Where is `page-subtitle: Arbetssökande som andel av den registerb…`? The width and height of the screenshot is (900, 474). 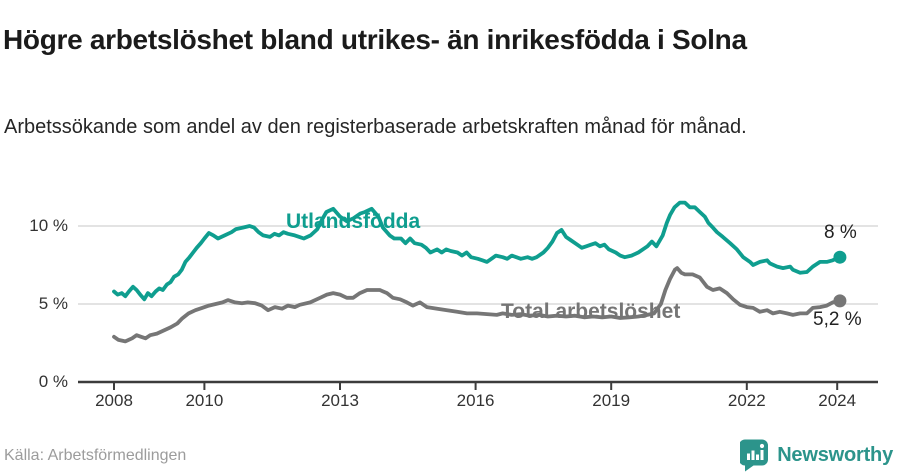 page-subtitle: Arbetssökande som andel av den registerb… is located at coordinates (375, 127).